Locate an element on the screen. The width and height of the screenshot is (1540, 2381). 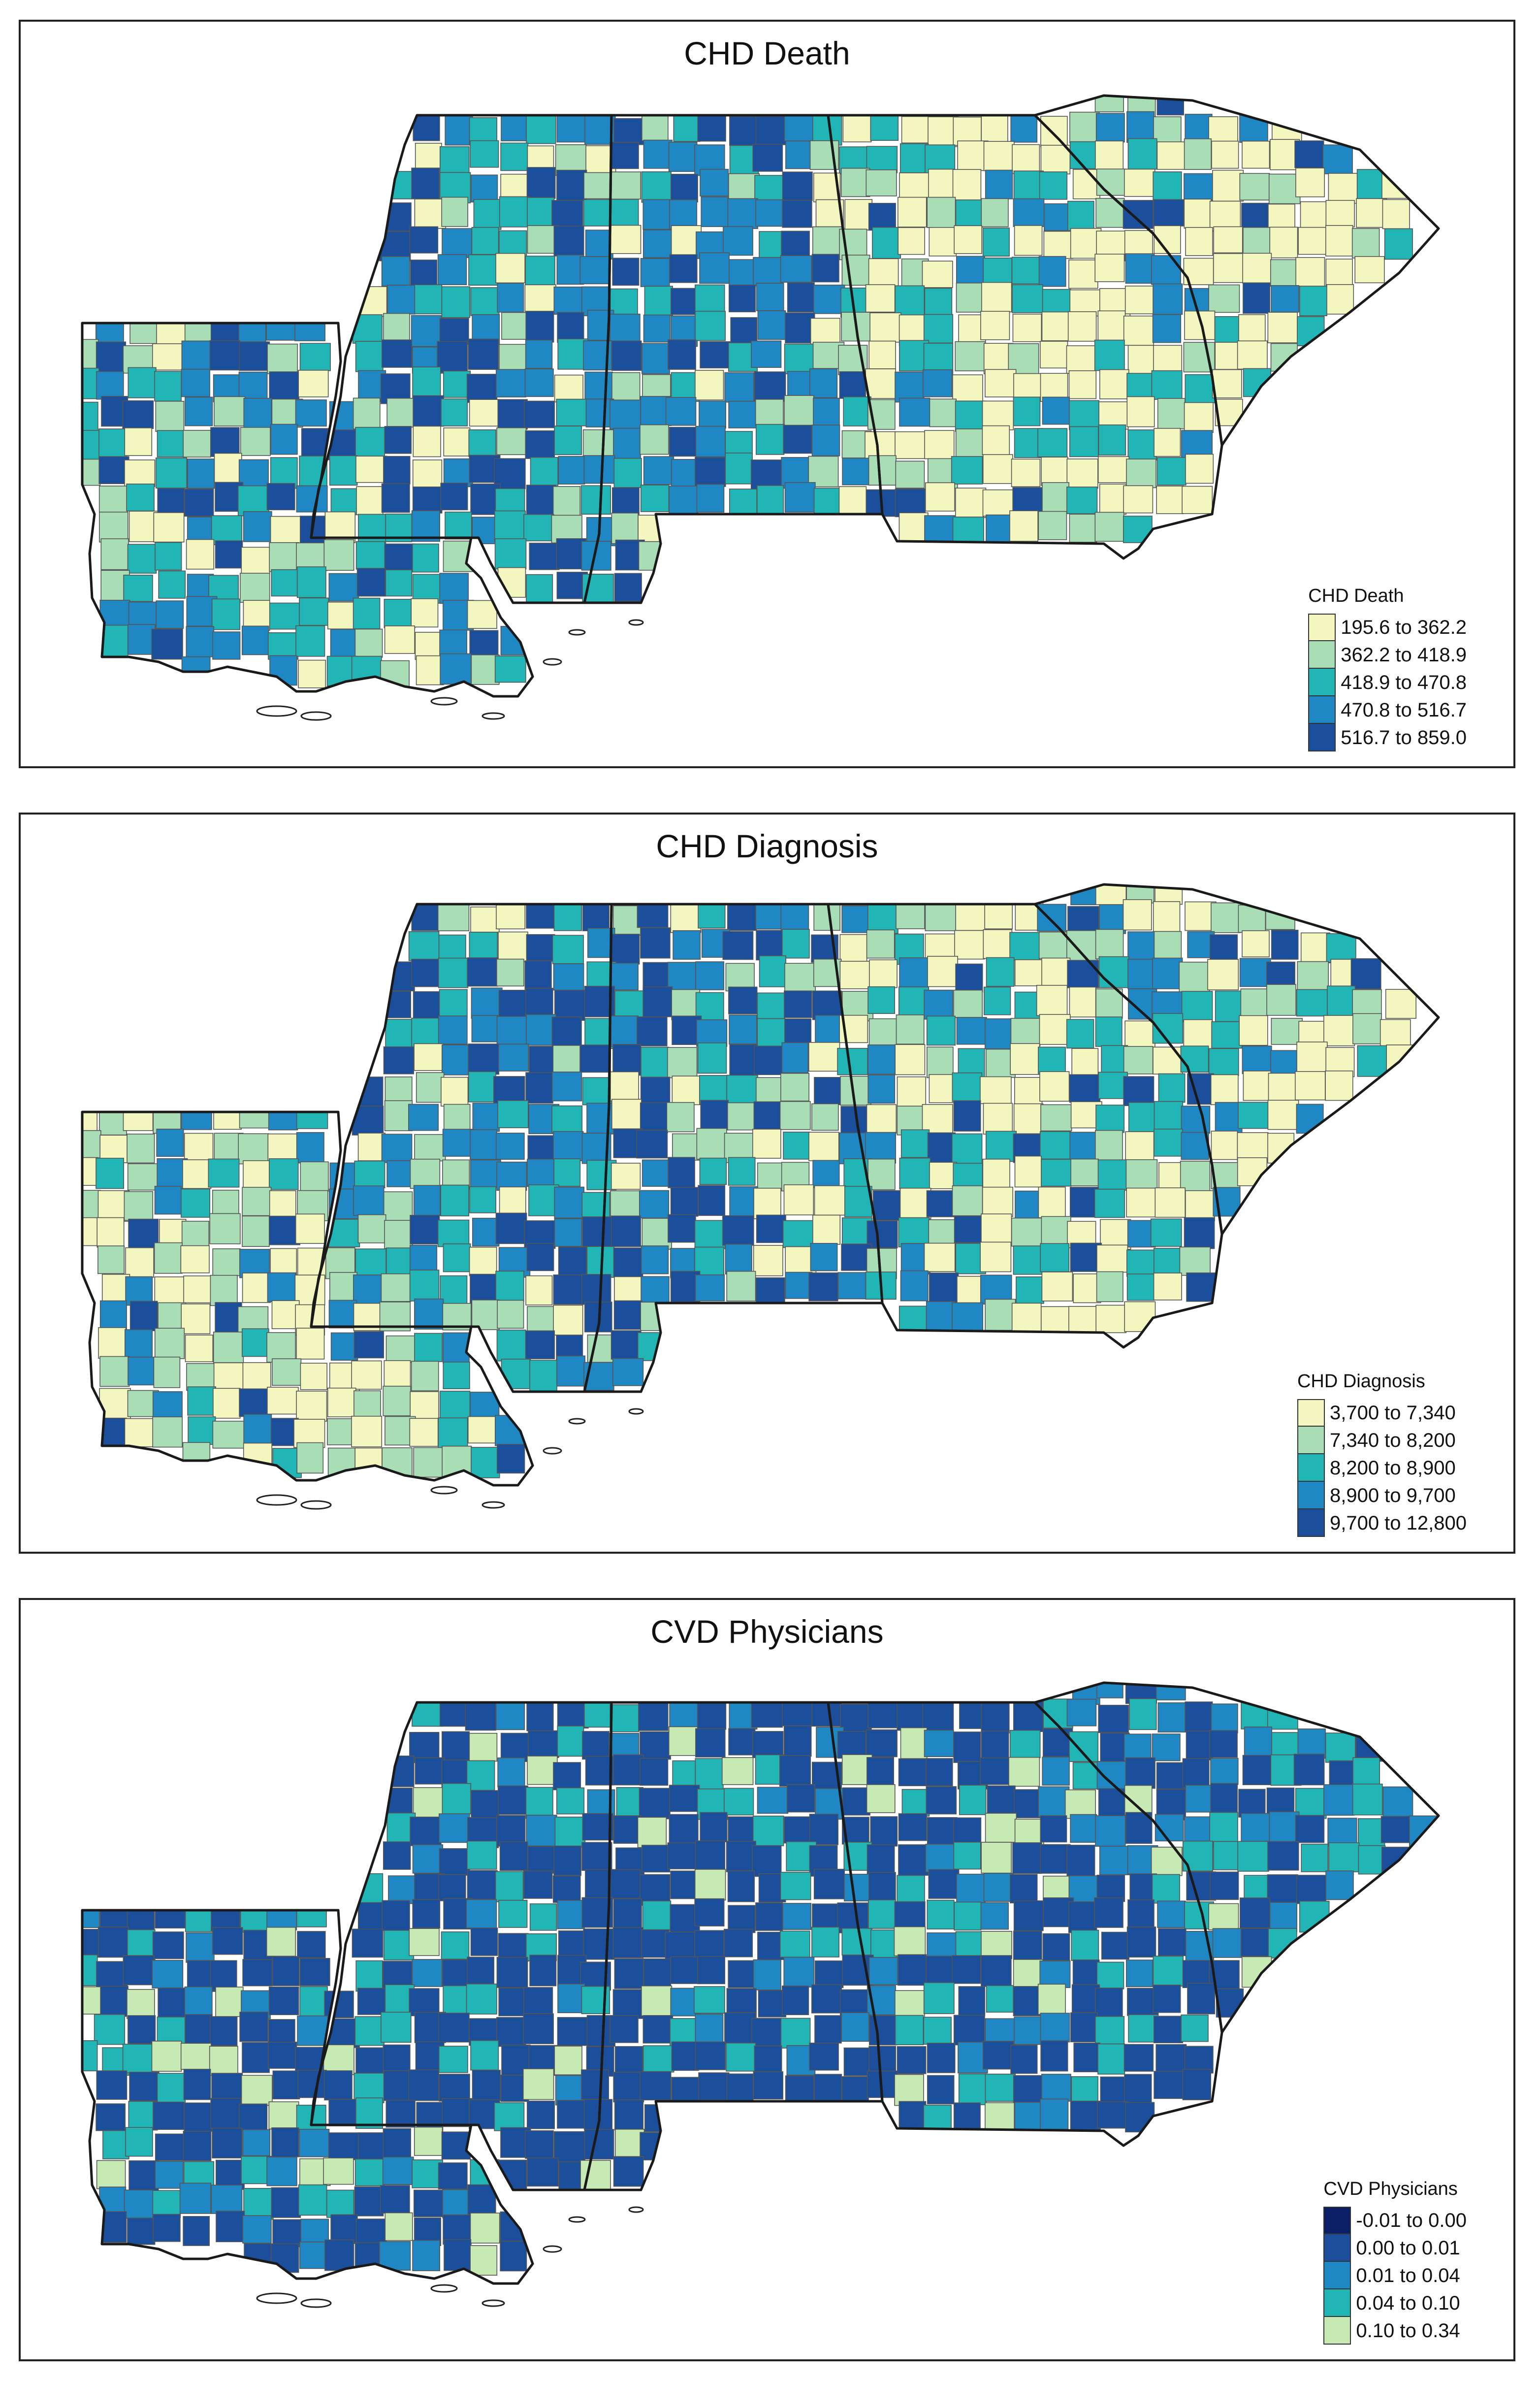
legend-label: -0.01 to 0.00 is located at coordinates (1411, 2220).